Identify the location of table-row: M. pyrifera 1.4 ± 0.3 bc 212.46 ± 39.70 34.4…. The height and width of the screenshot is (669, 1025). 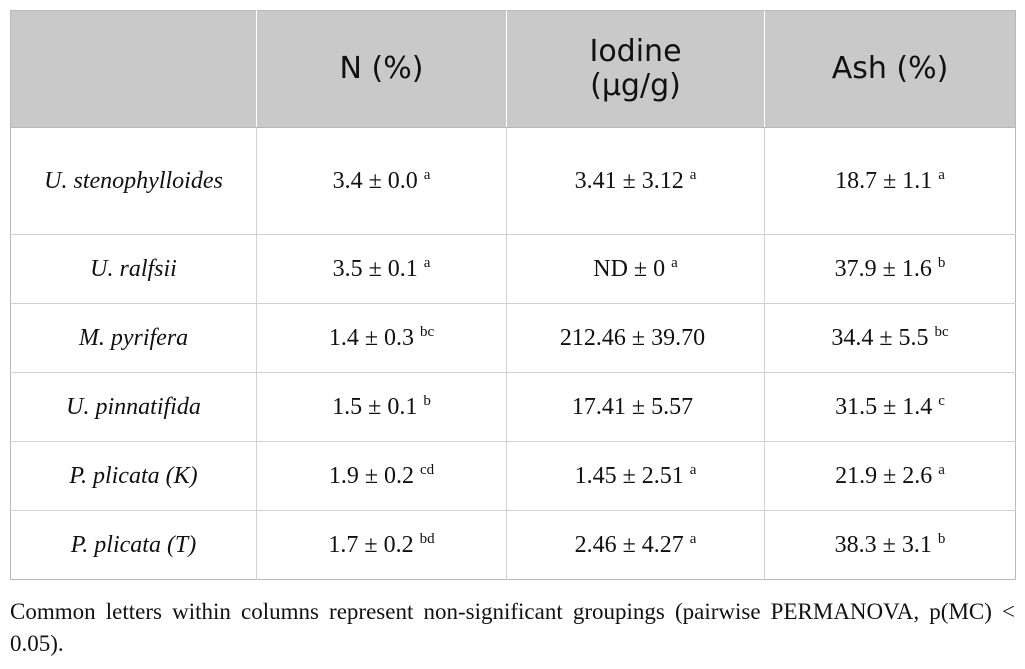
(513, 338).